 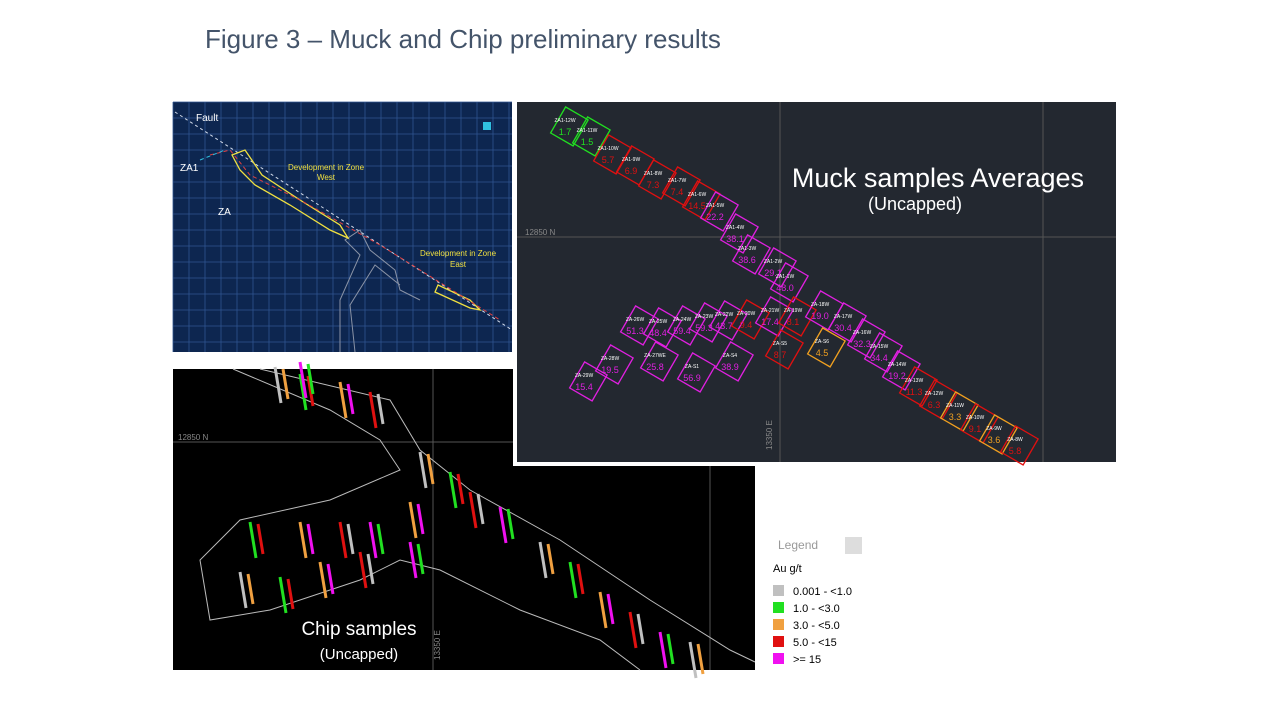 I want to click on sample-value: 51.3, so click(x=635, y=331).